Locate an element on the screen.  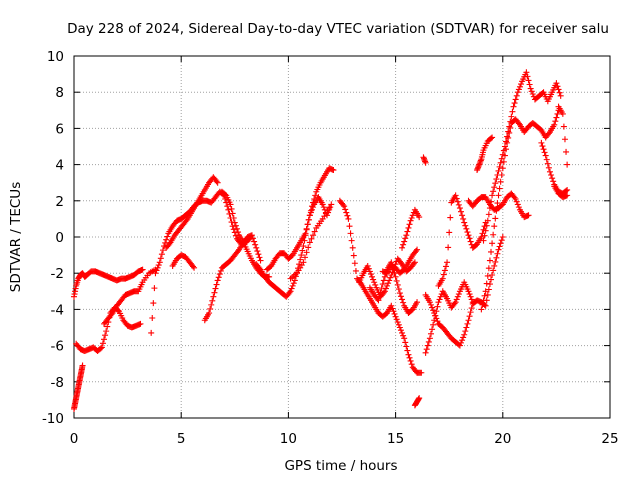
x-tick-label: 15 is located at coordinates (395, 439).